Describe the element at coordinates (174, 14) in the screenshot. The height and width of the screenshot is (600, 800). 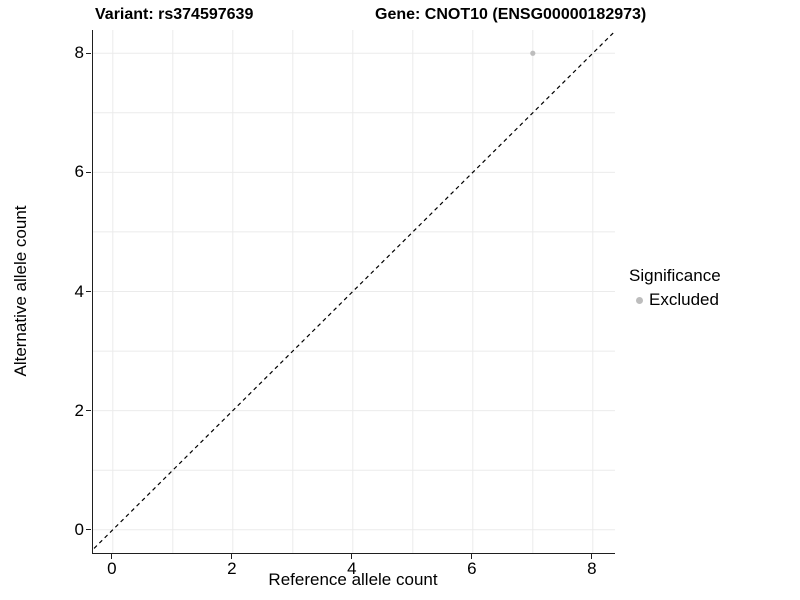
I see `variant-title: Variant: rs374597639` at that location.